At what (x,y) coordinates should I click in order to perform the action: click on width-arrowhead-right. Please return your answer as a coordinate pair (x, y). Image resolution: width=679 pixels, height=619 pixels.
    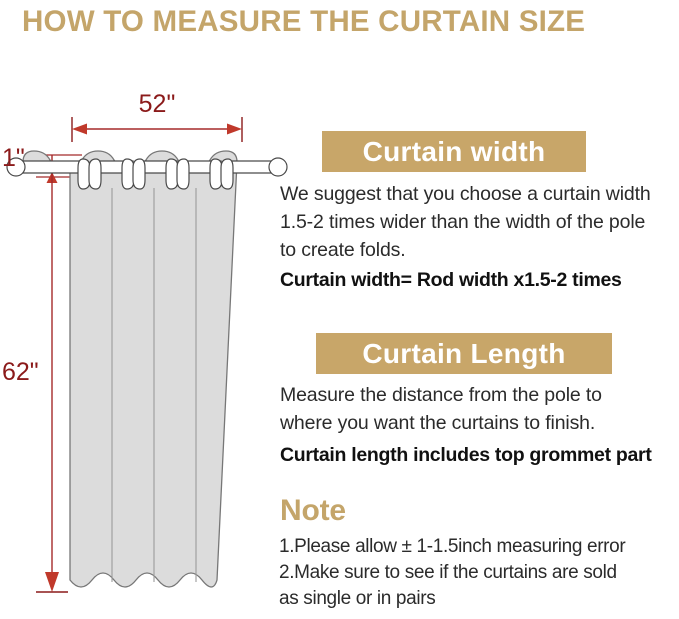
    Looking at the image, I should click on (234, 129).